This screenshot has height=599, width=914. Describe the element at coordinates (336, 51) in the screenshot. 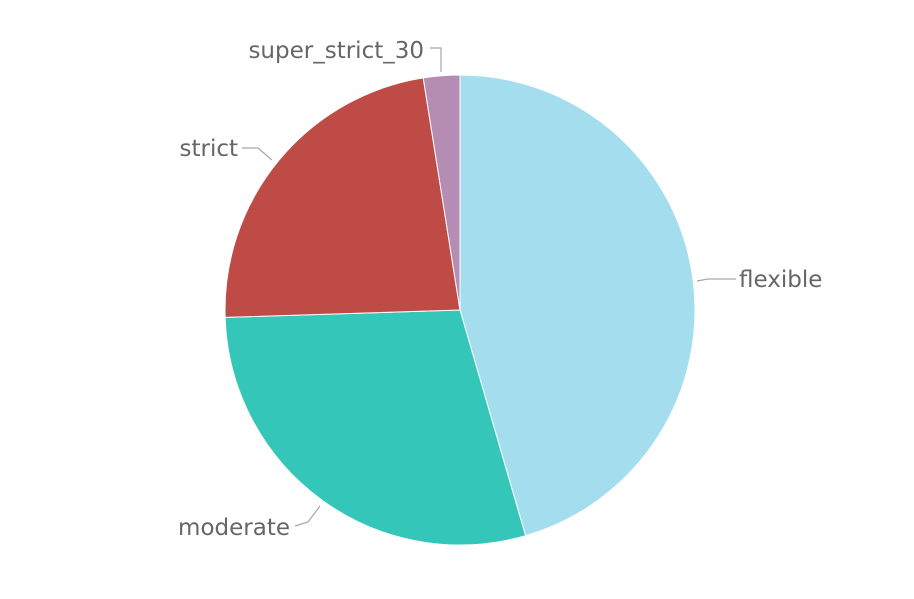

I see `slice-label-super-strict-30: super_strict_30` at that location.